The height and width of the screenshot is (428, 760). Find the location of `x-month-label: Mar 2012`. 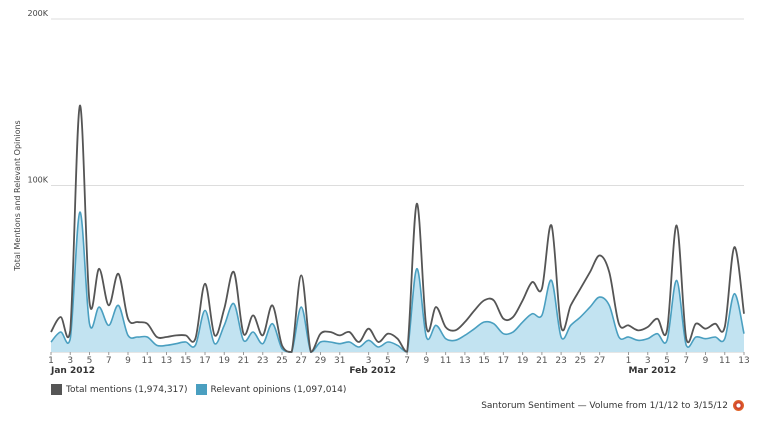

x-month-label: Mar 2012 is located at coordinates (653, 371).